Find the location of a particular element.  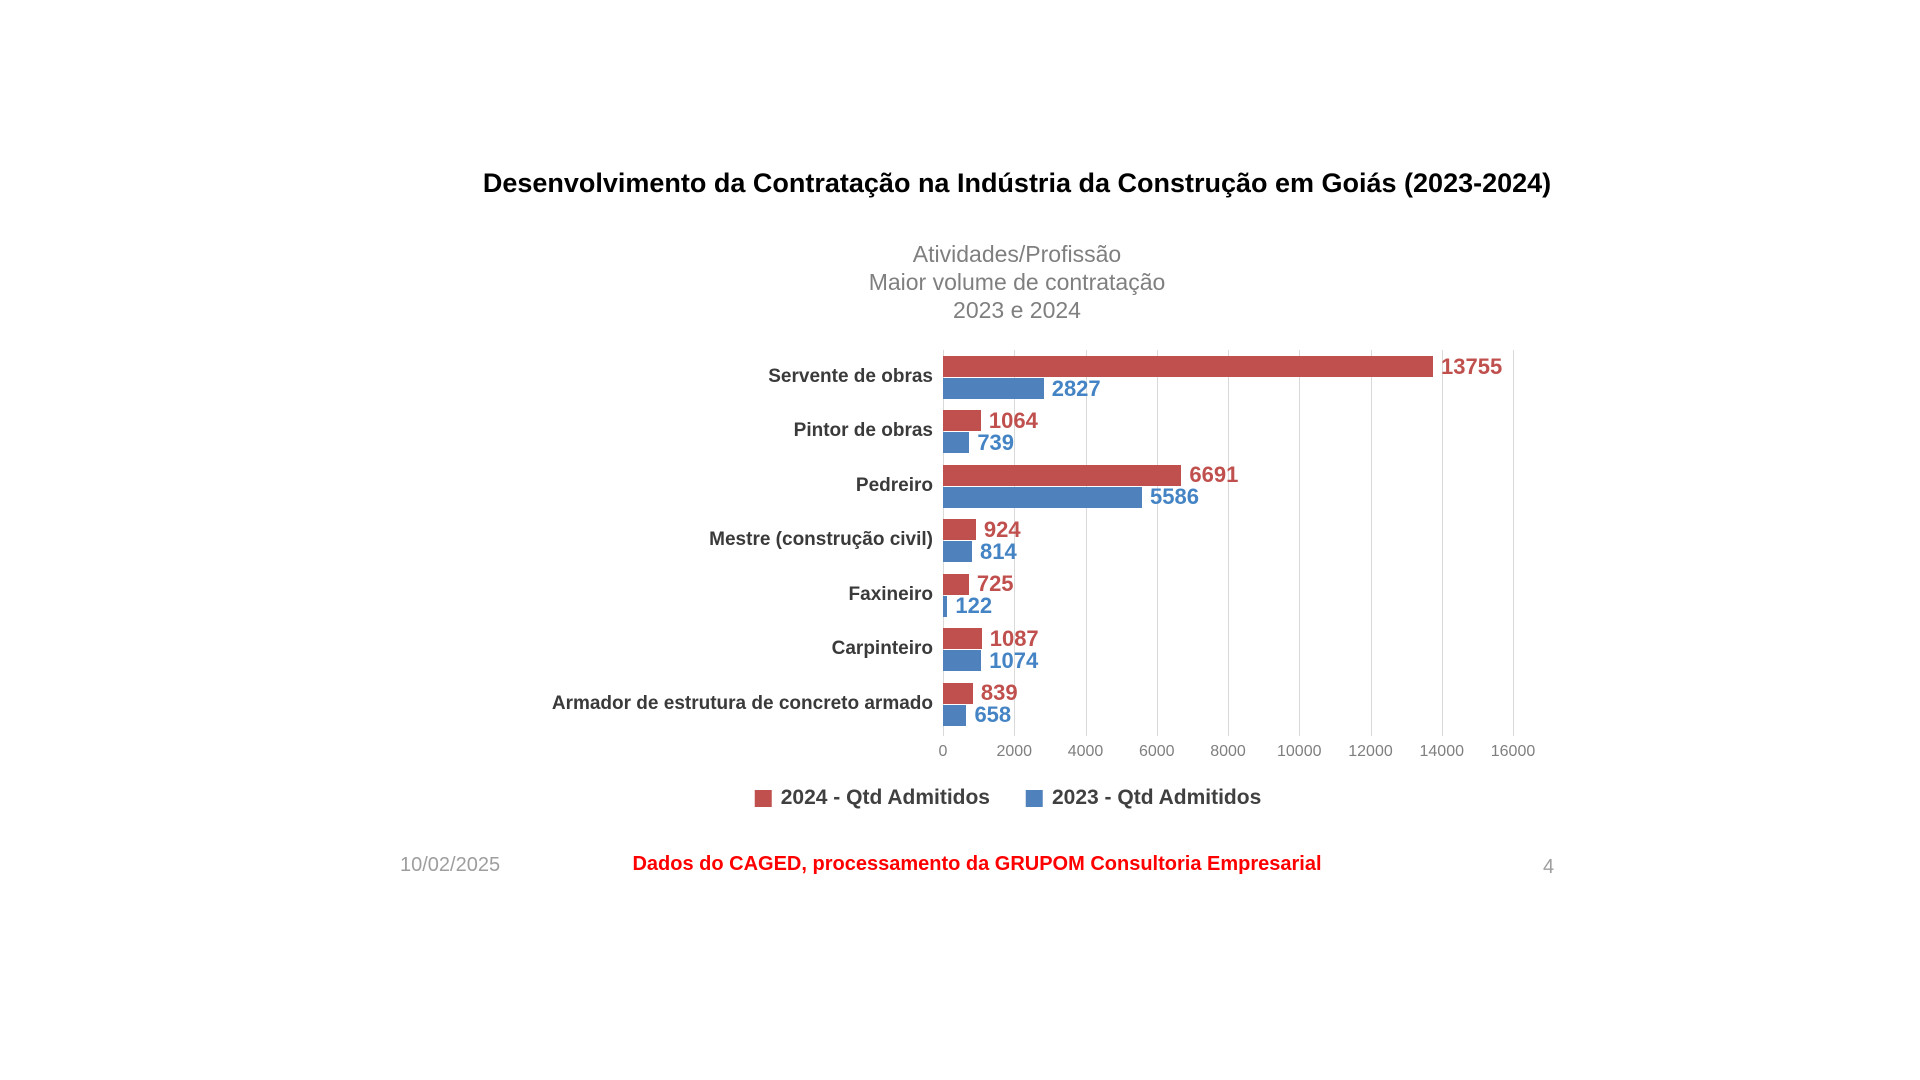

value-label-2024: 725 is located at coordinates (995, 584).